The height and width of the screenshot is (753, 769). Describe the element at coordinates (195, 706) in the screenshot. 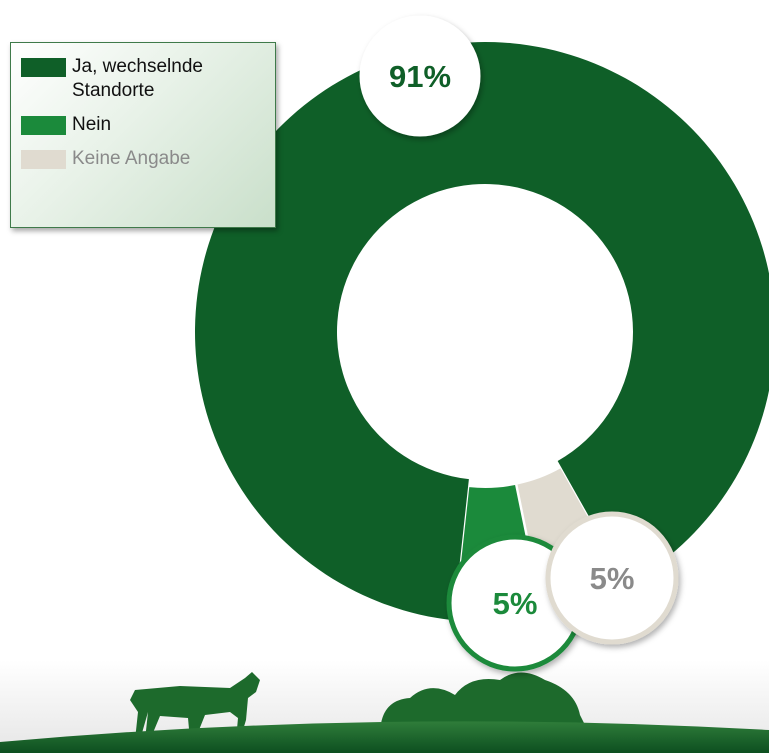

I see `cow` at that location.